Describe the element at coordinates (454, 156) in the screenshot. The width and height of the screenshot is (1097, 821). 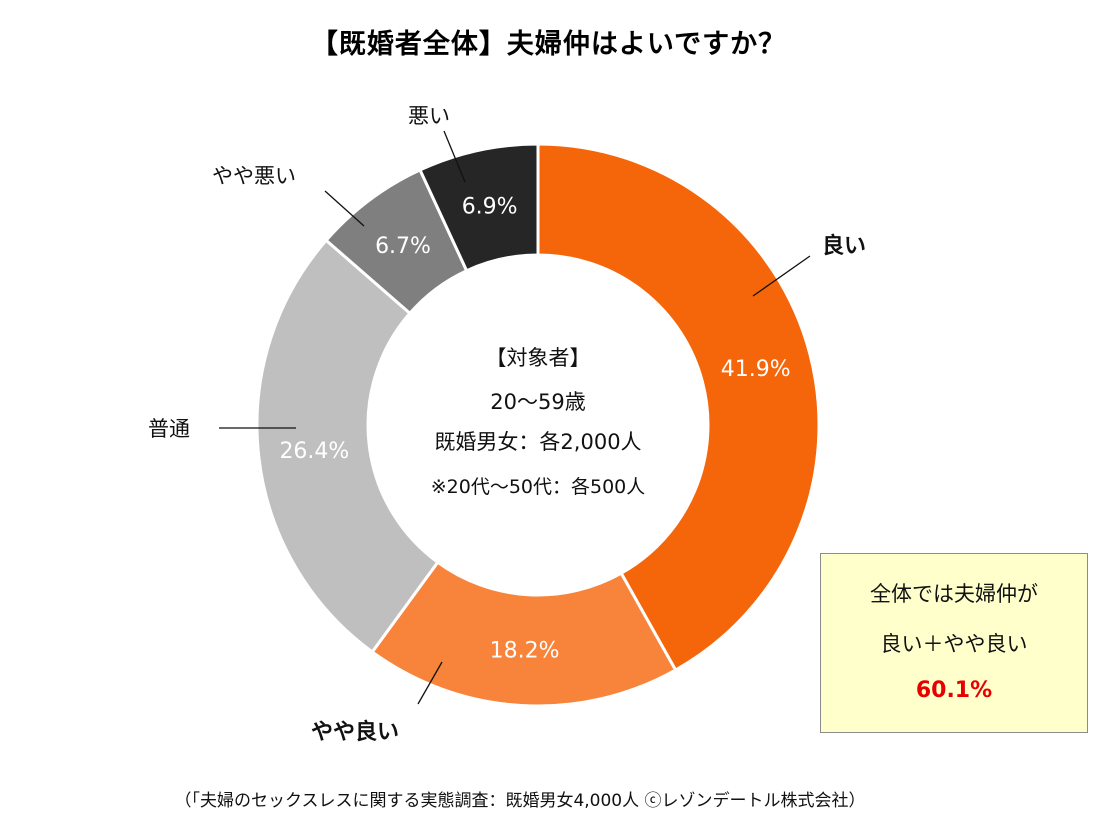
I see `leader-line-bad` at that location.